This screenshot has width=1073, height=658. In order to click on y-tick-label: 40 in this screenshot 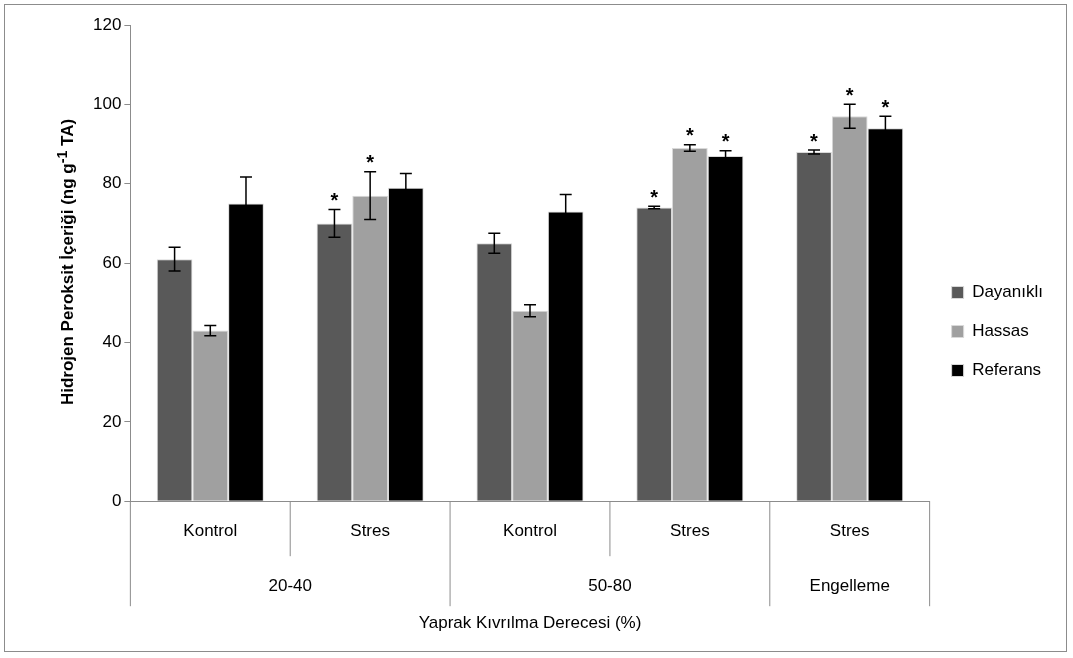, I will do `click(112, 342)`.